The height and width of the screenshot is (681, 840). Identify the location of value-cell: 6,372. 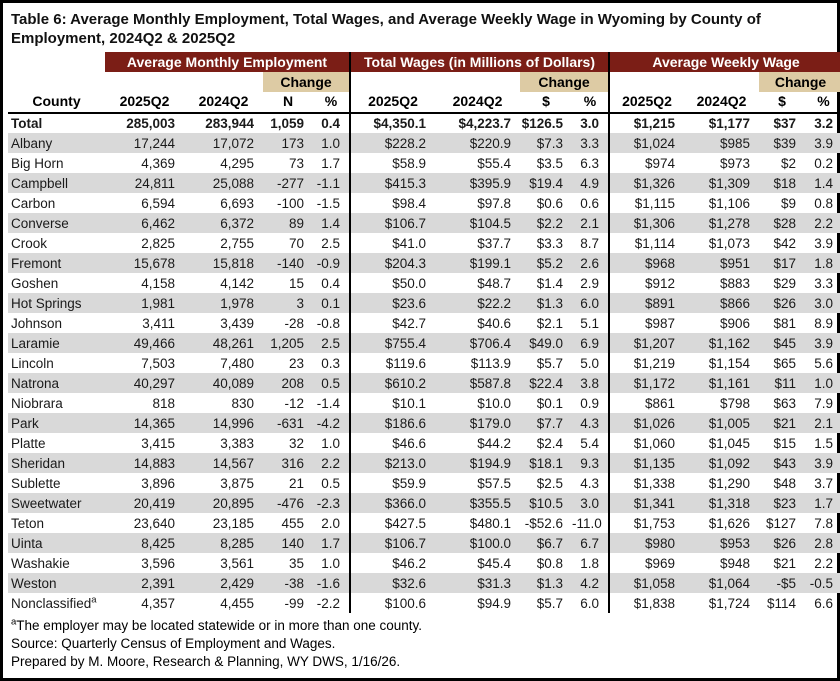
(223, 223).